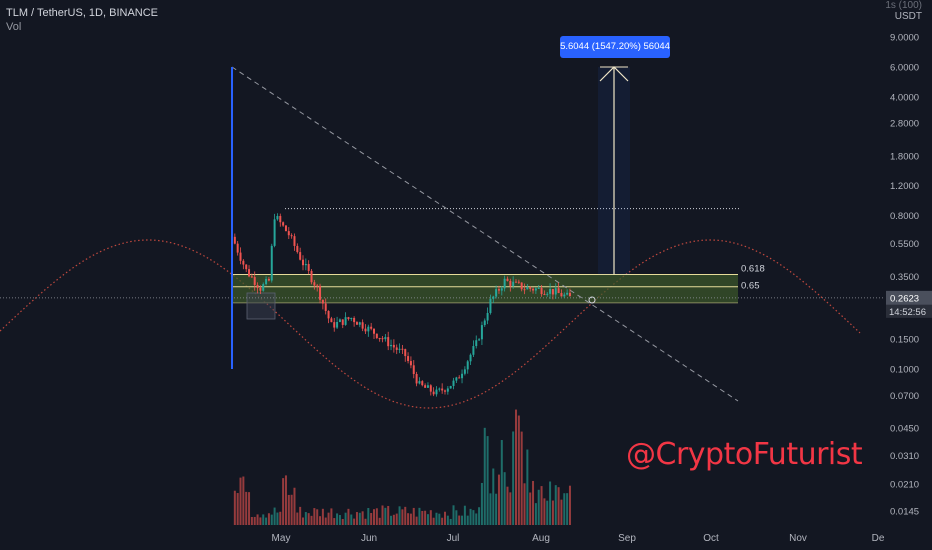  Describe the element at coordinates (402, 467) in the screenshot. I see `volume-bars` at that location.